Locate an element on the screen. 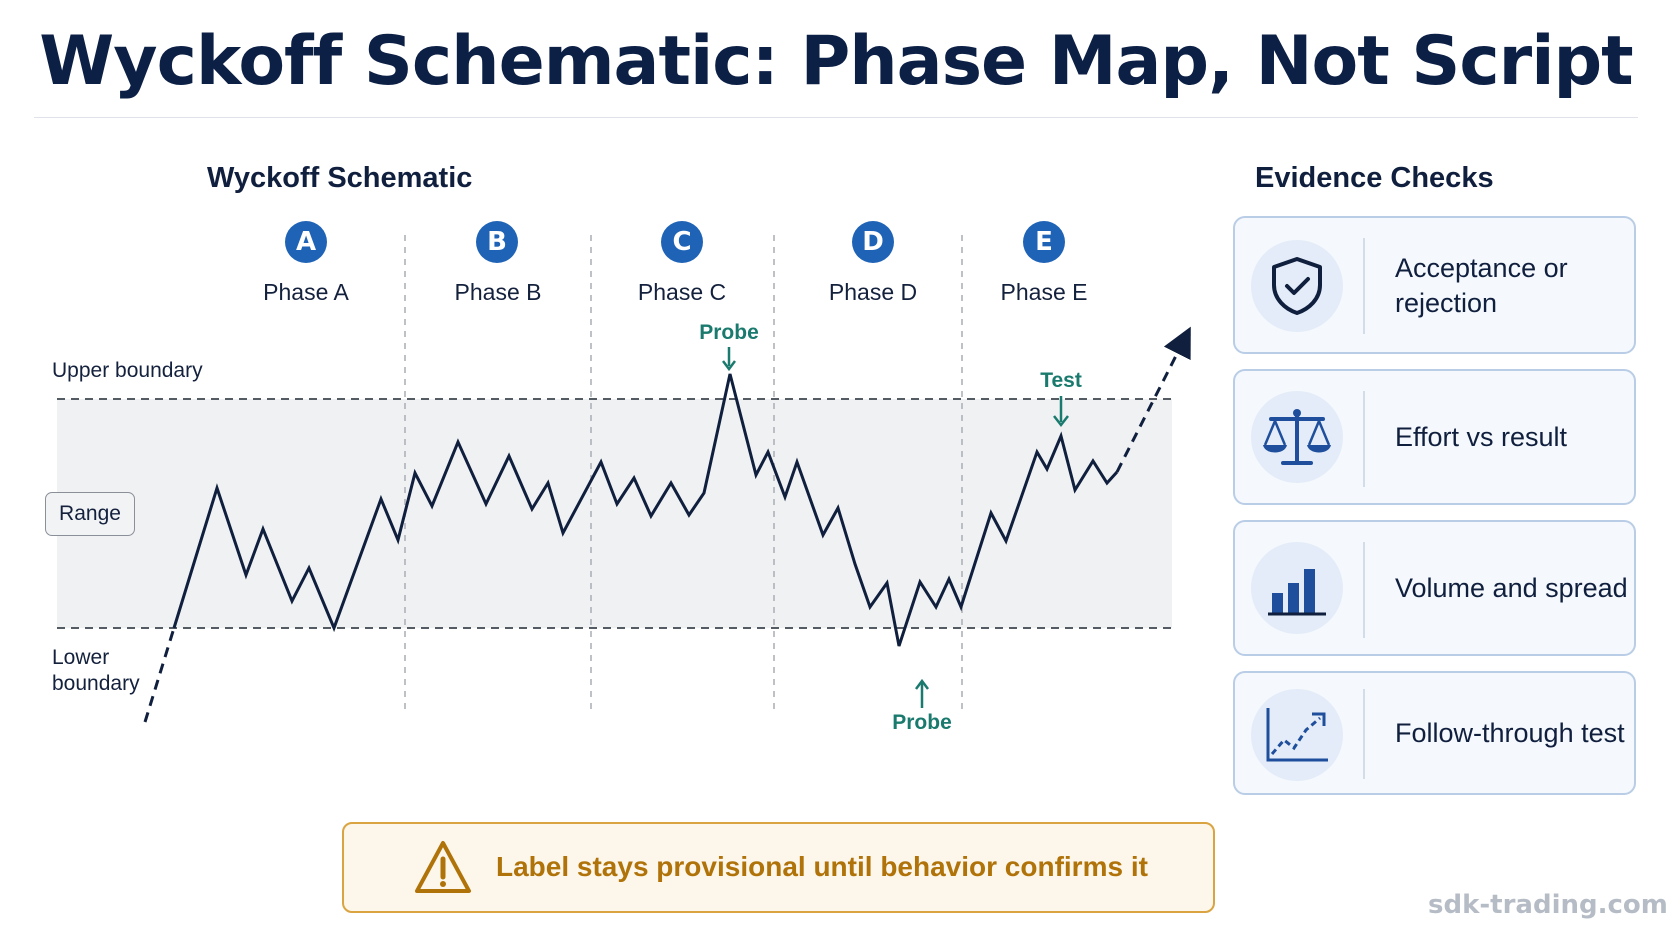 The width and height of the screenshot is (1672, 941). evidence-card-text: Acceptance or rejection is located at coordinates (1481, 286).